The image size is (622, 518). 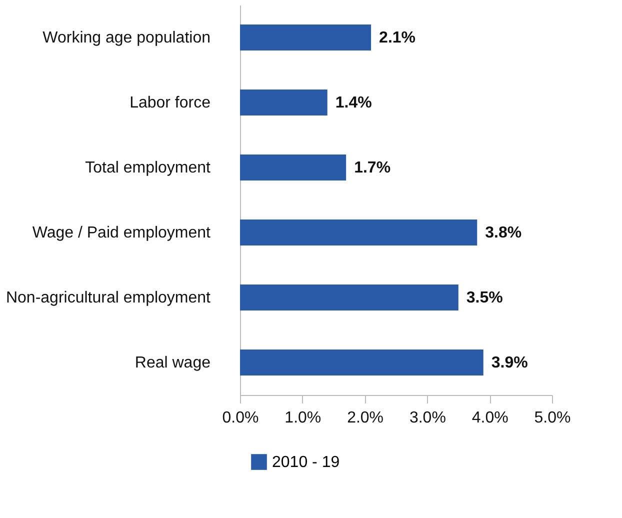 I want to click on x-tick-label: 4.0%, so click(x=490, y=418).